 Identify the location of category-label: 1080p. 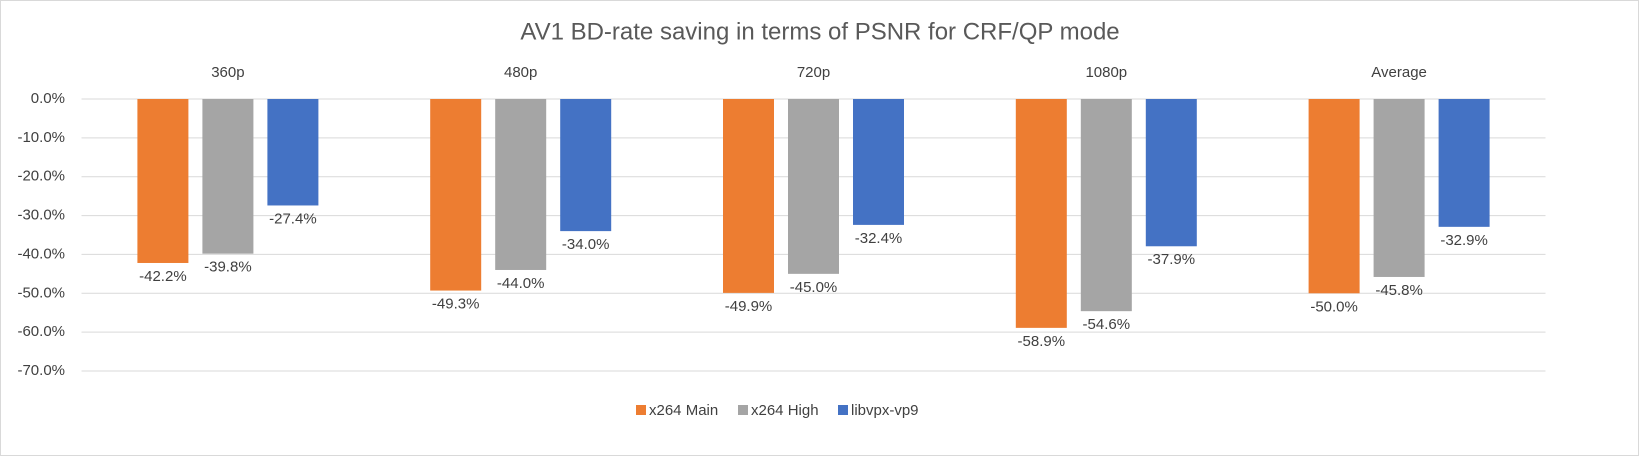
(1106, 72).